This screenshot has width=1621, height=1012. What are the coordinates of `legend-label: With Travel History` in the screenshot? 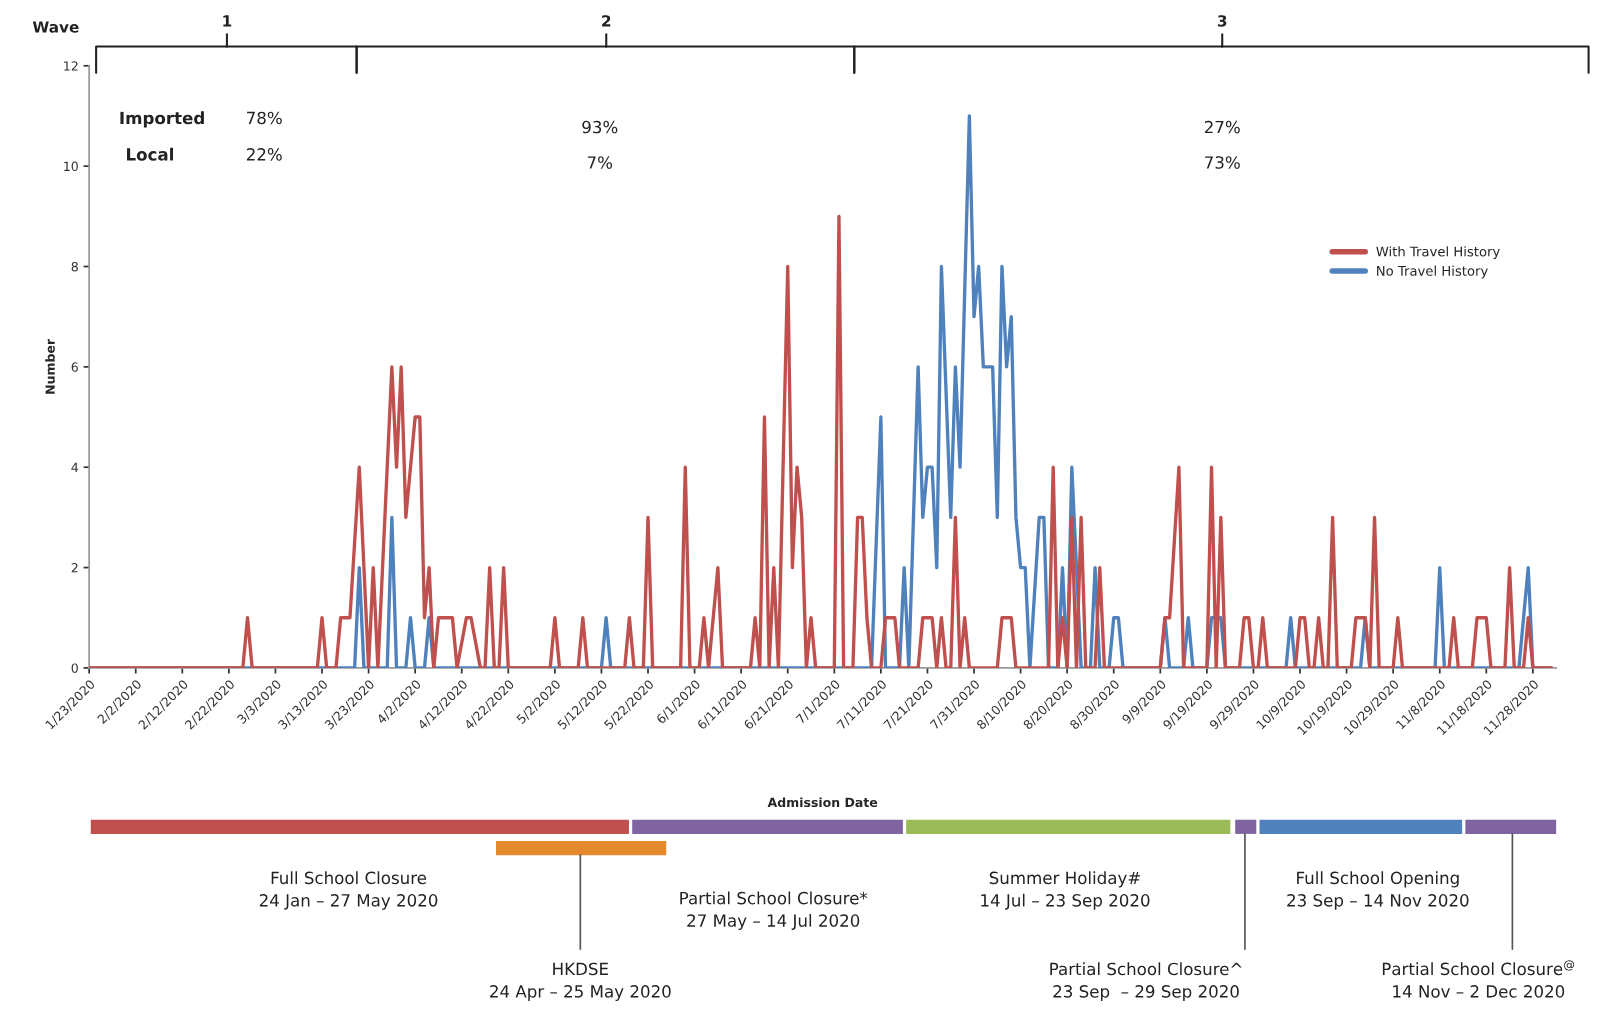 It's located at (1438, 253).